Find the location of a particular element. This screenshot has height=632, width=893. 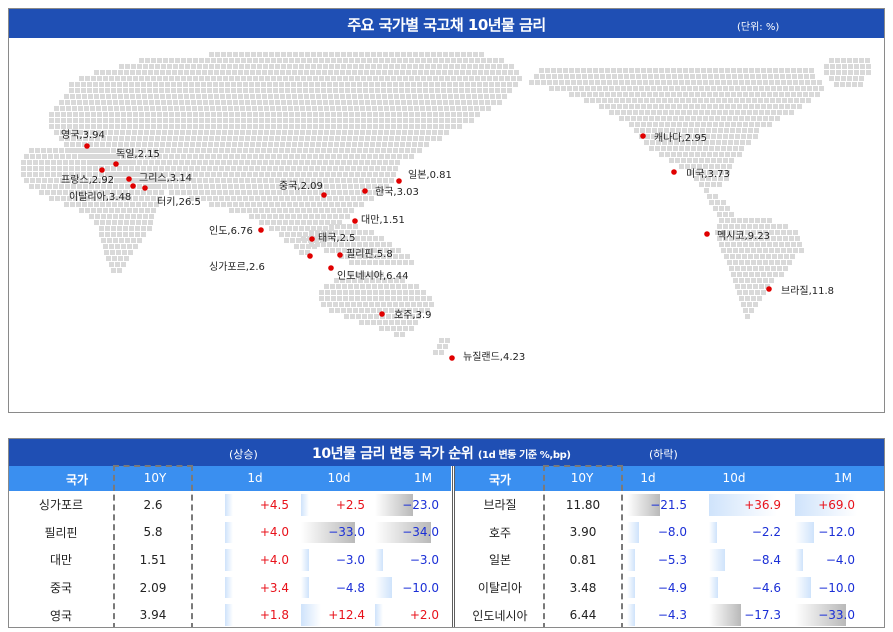

10y-highlight-top is located at coordinates (153, 466).